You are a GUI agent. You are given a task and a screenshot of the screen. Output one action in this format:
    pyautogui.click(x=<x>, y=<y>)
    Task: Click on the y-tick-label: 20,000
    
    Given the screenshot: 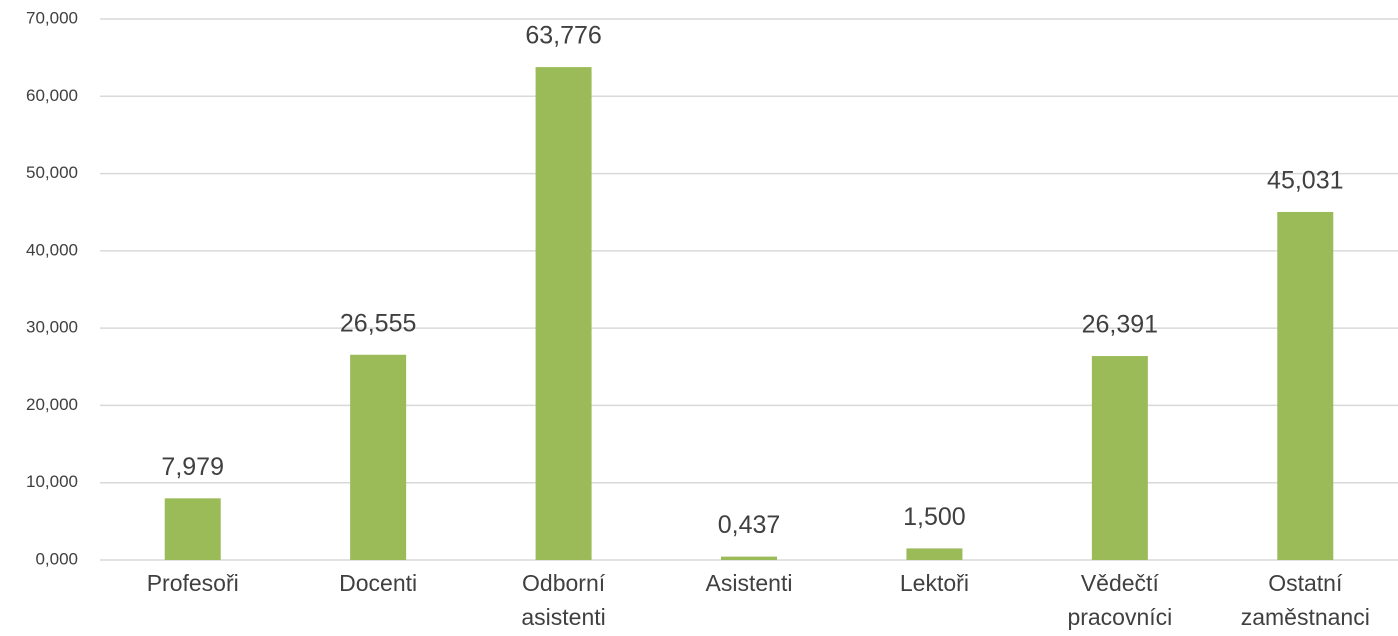 What is the action you would take?
    pyautogui.click(x=52, y=404)
    